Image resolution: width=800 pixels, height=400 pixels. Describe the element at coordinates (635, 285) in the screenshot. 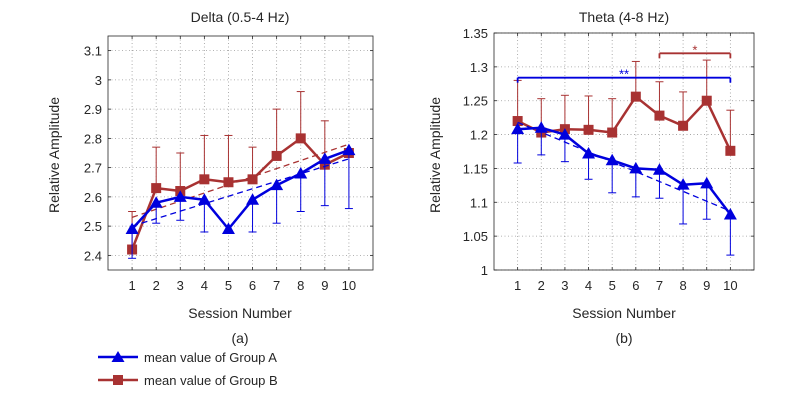

I see `panel-theta-xtick-label: 6` at that location.